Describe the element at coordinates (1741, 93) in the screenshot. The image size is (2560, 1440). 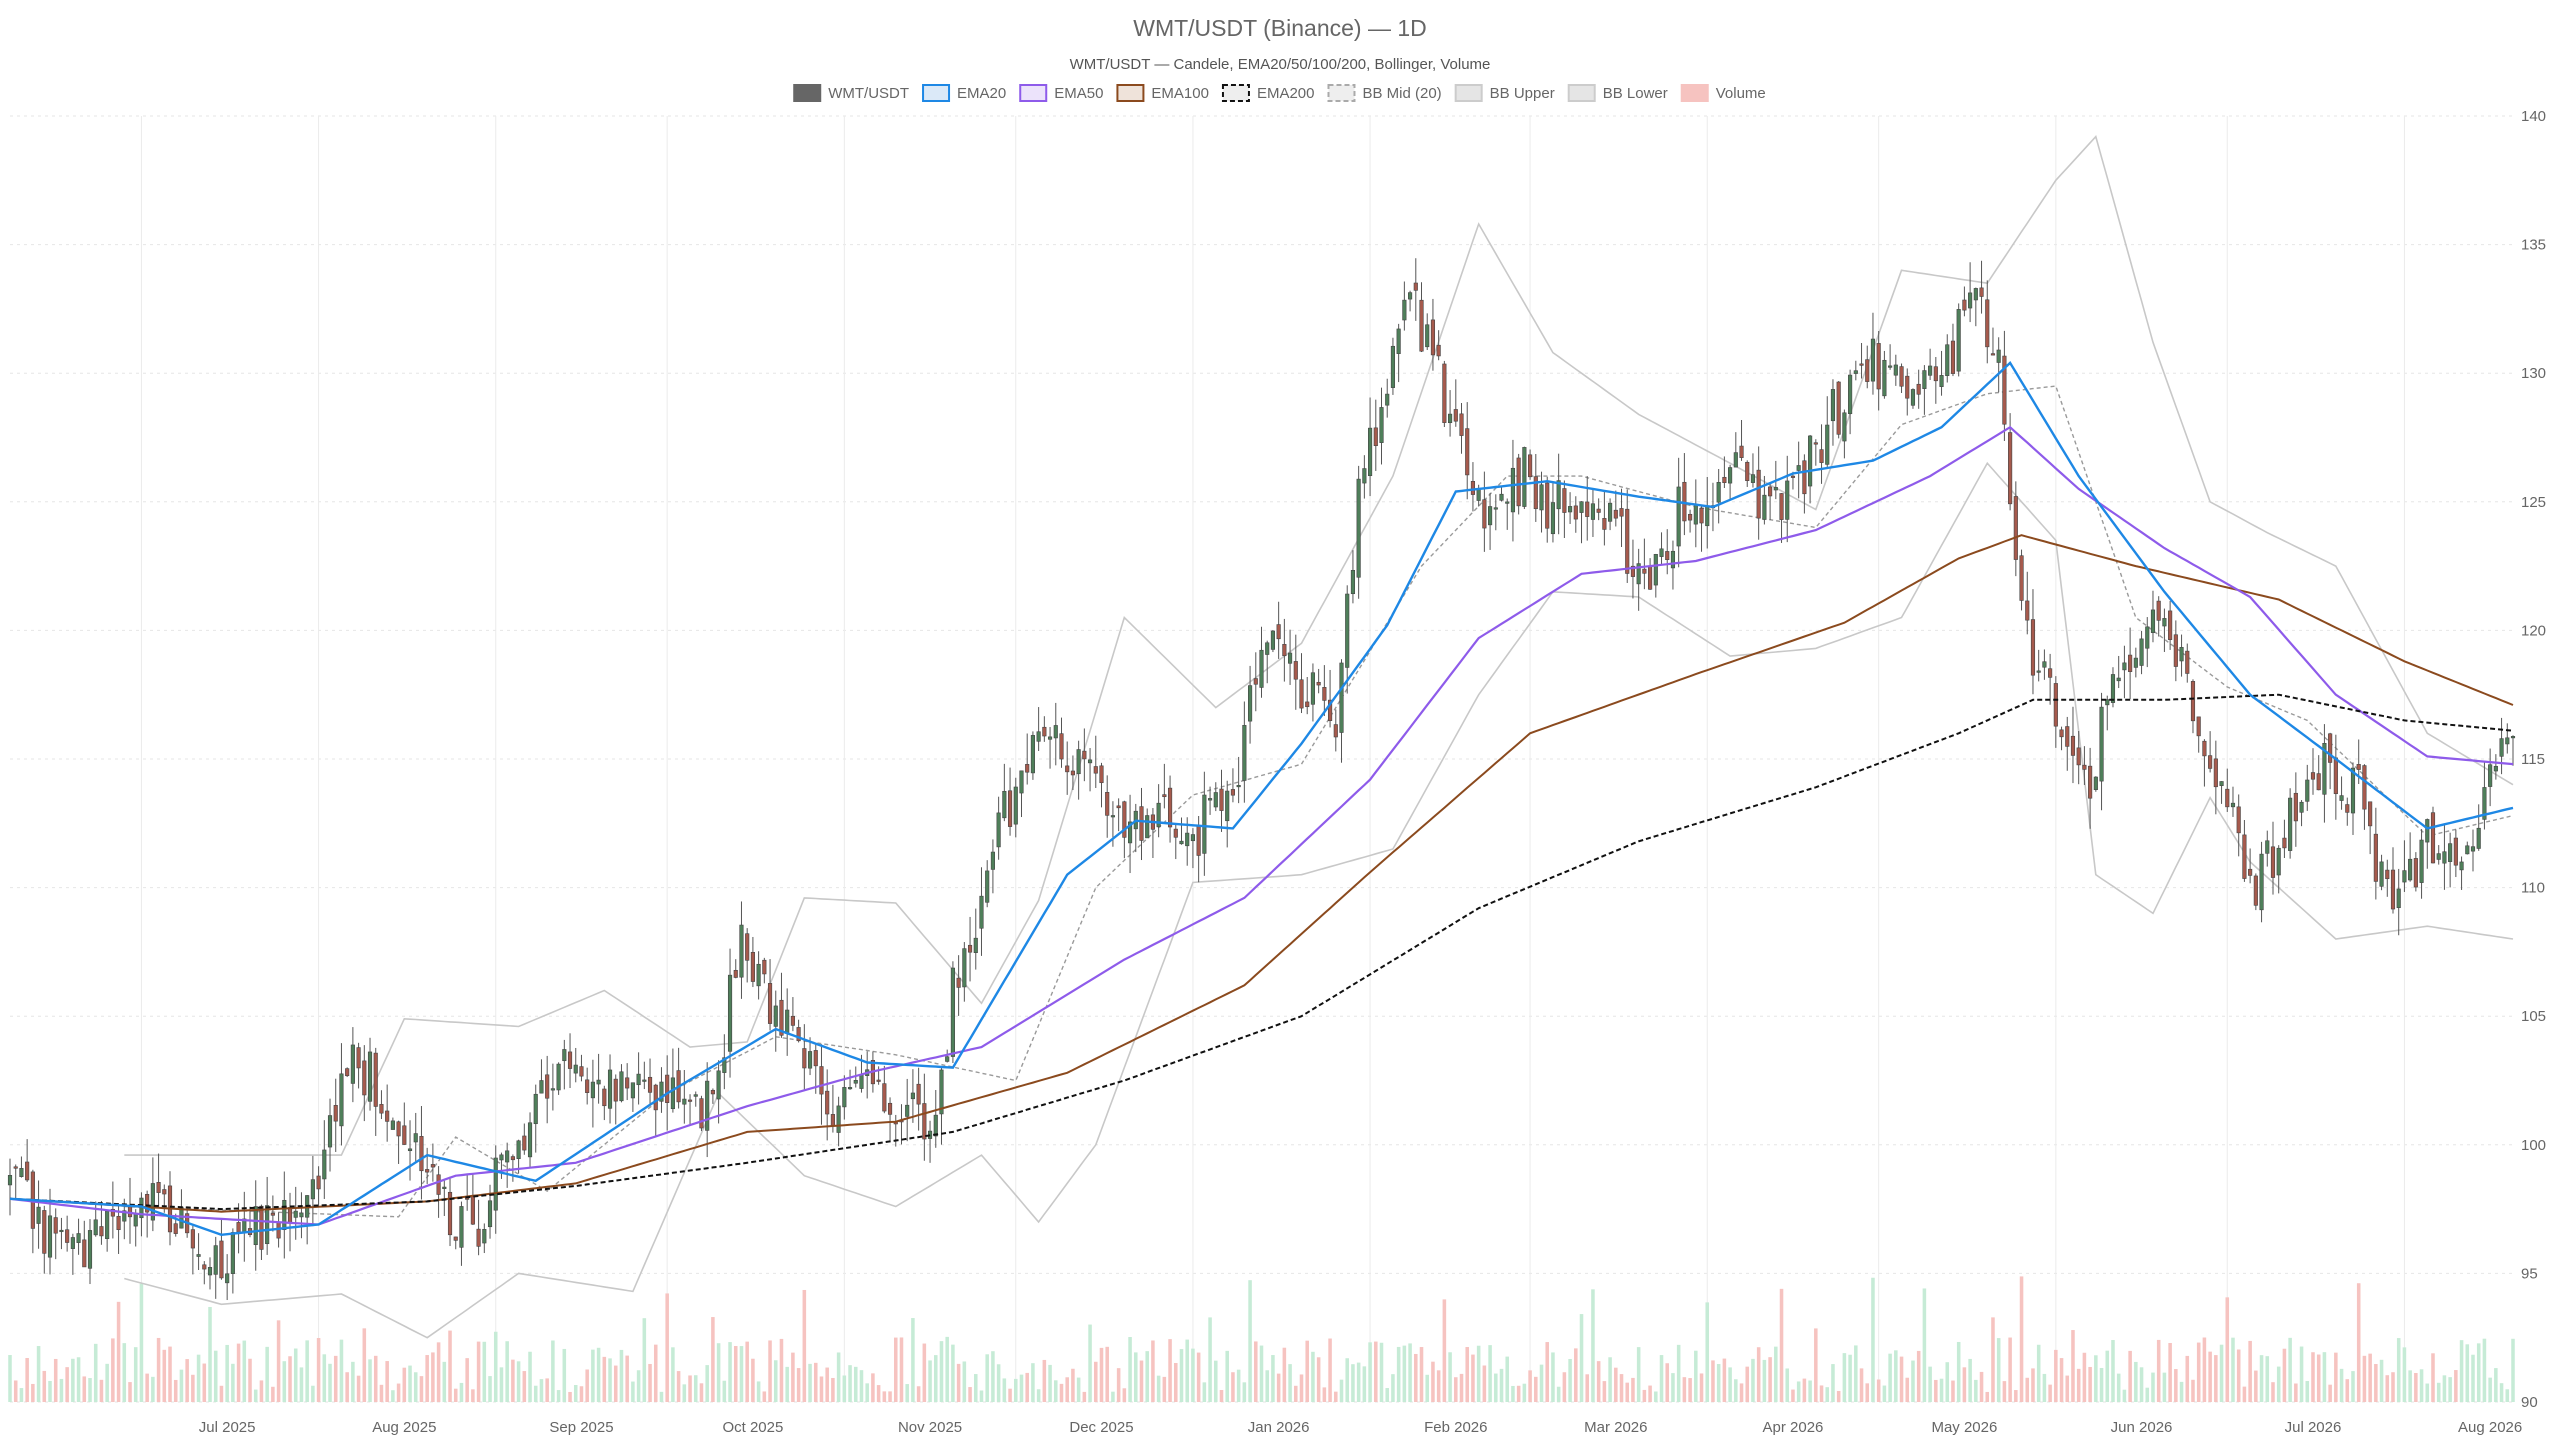
I see `legend-label: Volume` at that location.